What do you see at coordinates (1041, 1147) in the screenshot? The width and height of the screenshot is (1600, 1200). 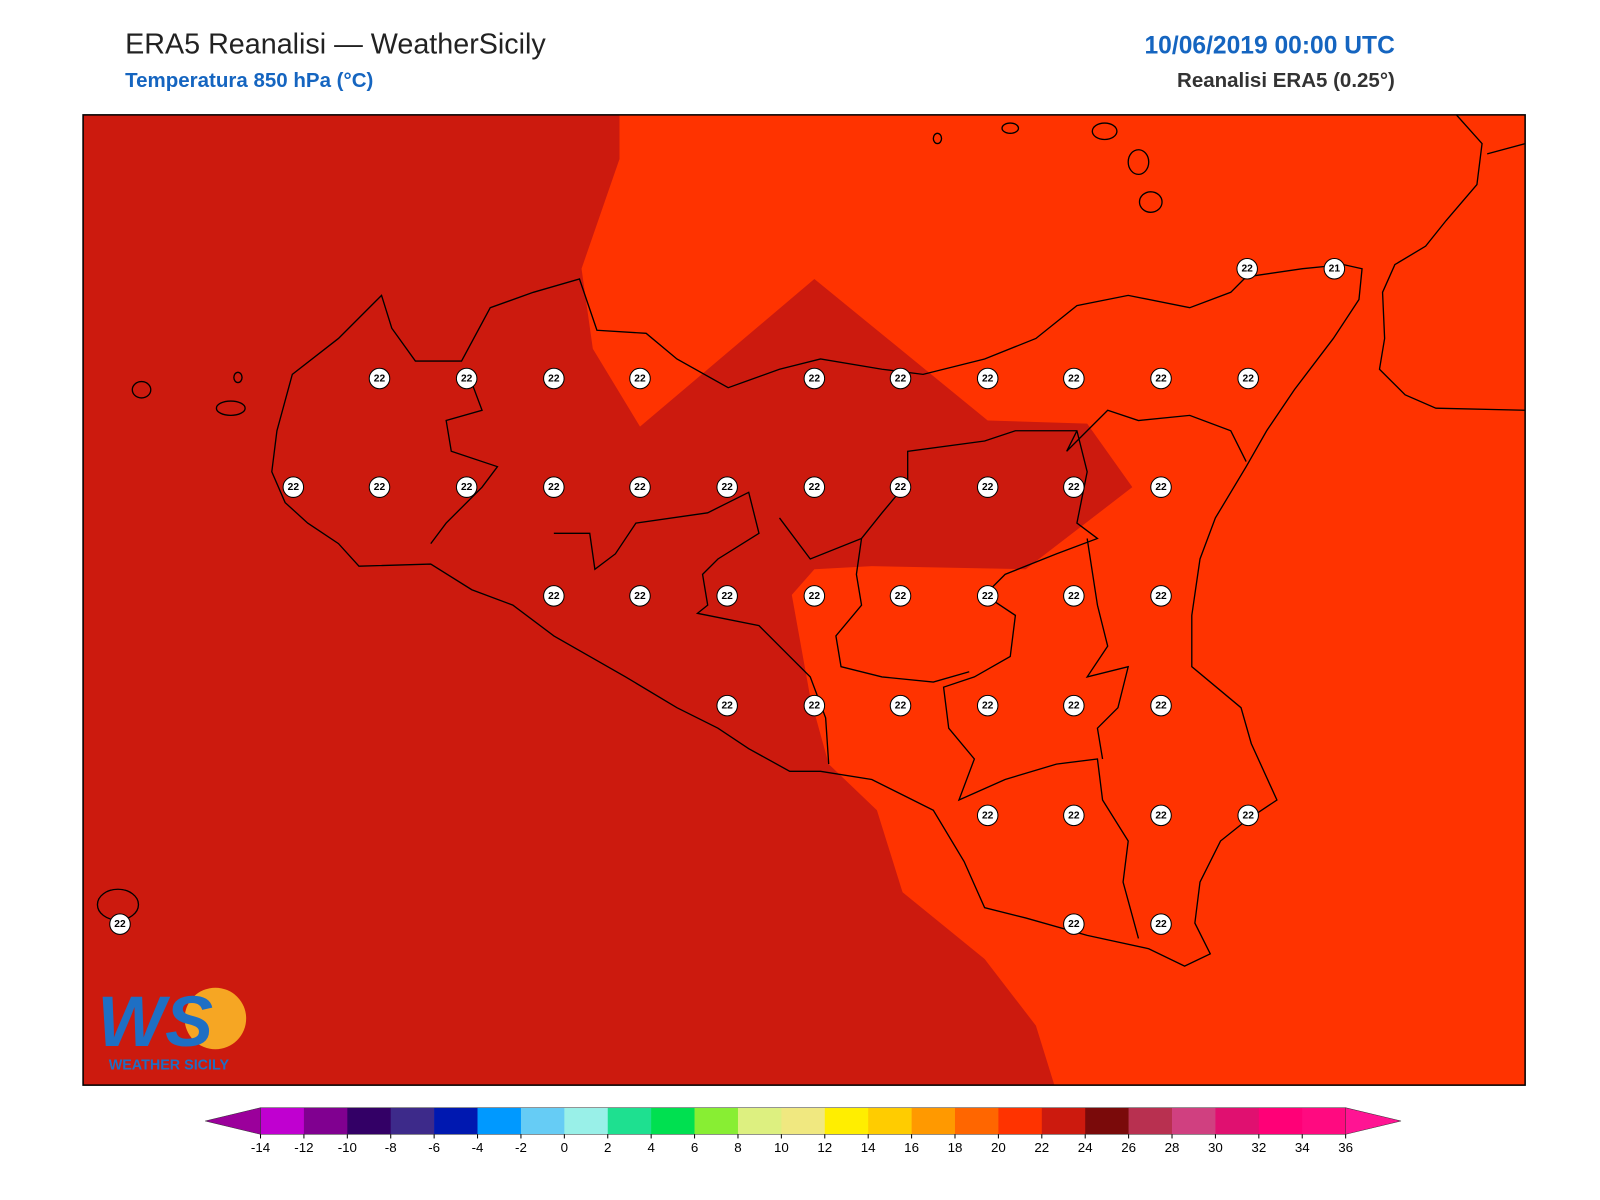 I see `colorbar-tick-label: 22` at bounding box center [1041, 1147].